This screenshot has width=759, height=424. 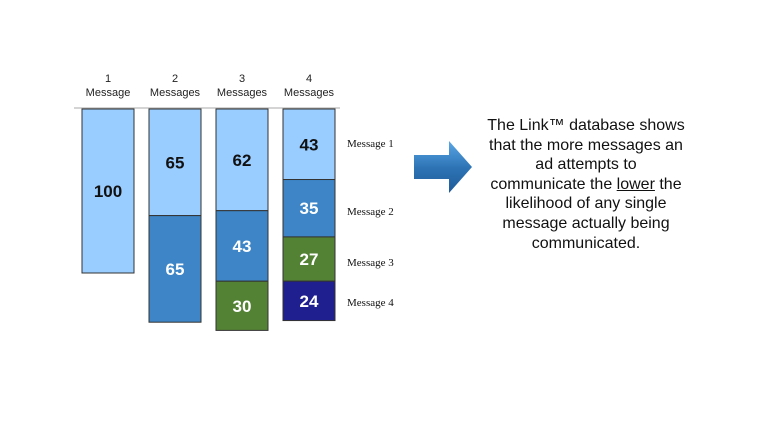 I want to click on bar-segment-col2-msg2, so click(x=175, y=269).